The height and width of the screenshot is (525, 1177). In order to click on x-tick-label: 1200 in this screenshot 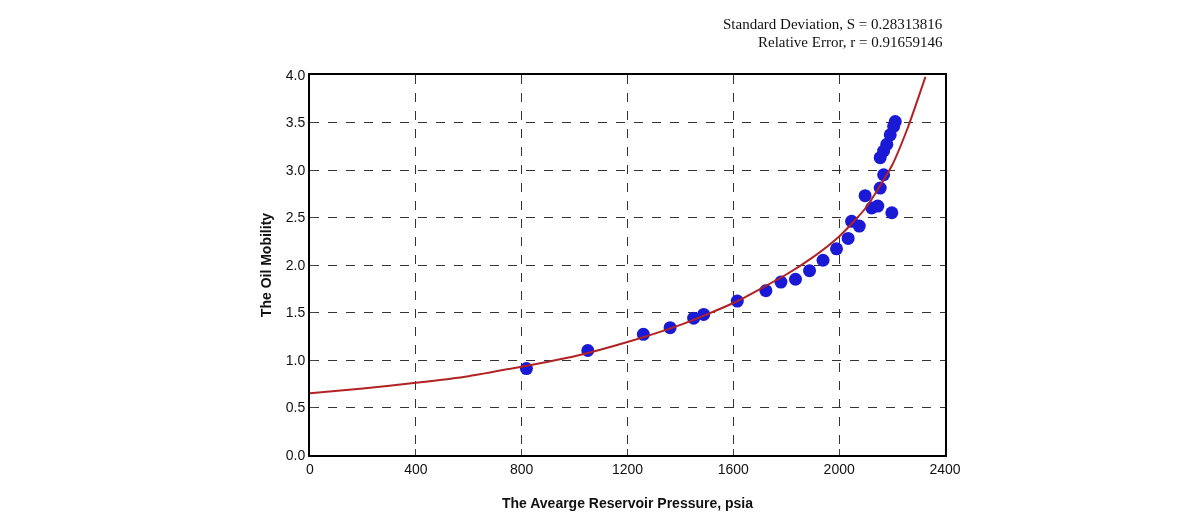, I will do `click(627, 468)`.